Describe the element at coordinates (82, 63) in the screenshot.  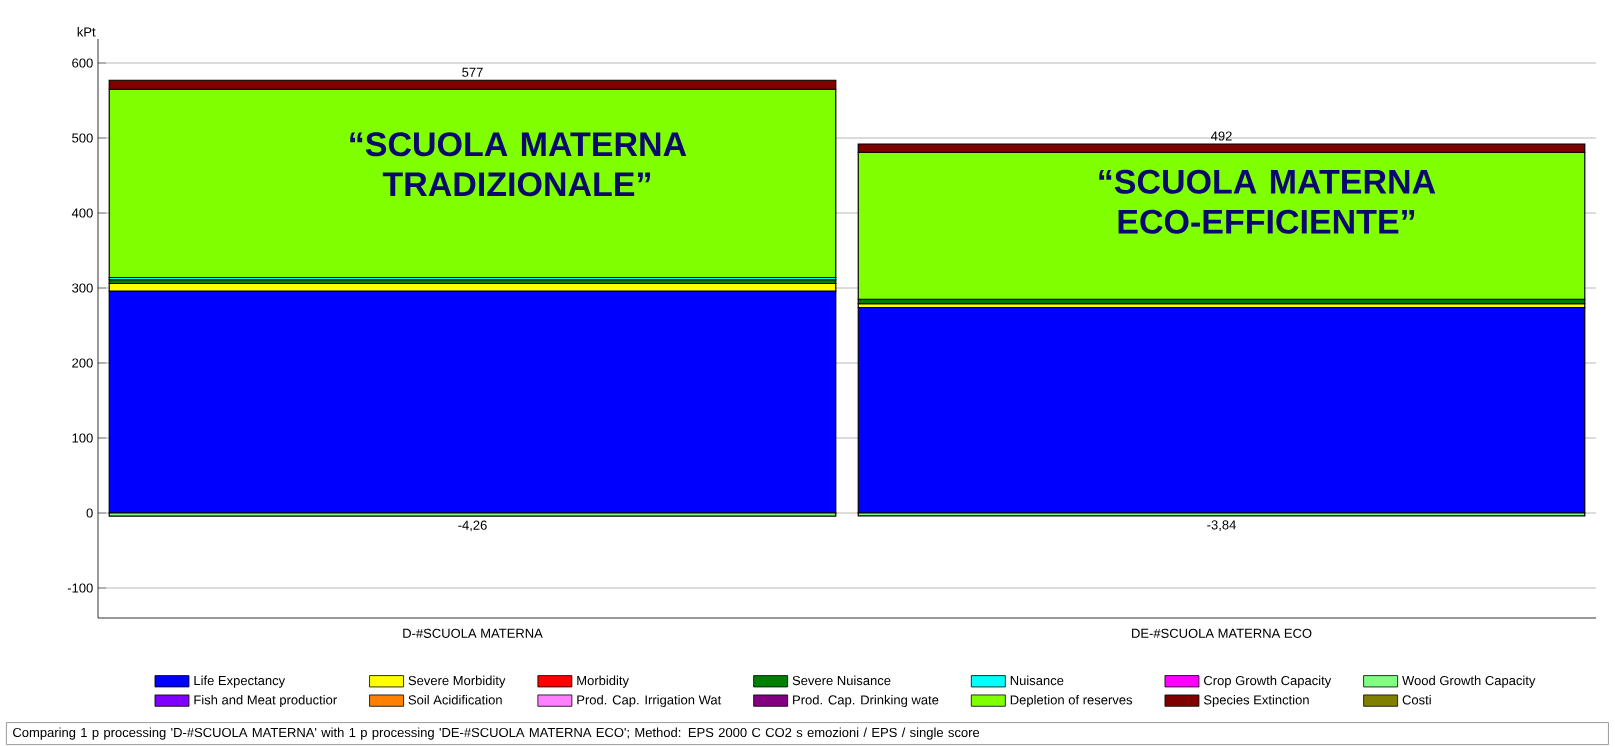
I see `y-tick-label: 600` at that location.